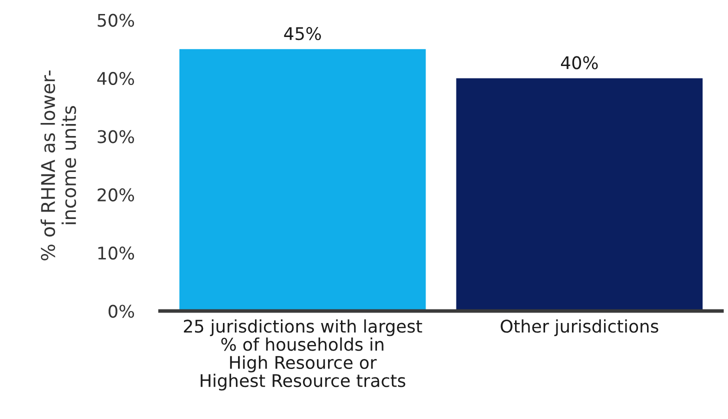 This screenshot has height=419, width=728. What do you see at coordinates (121, 311) in the screenshot?
I see `y-tick-label: 0%` at bounding box center [121, 311].